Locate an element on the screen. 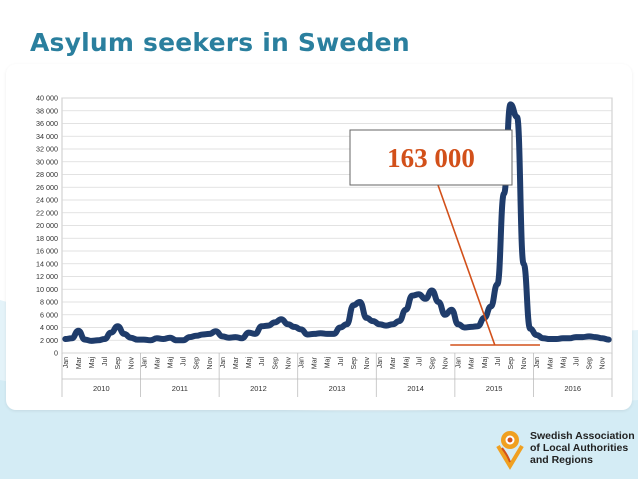  y-tick-label: 20 000 is located at coordinates (47, 225).